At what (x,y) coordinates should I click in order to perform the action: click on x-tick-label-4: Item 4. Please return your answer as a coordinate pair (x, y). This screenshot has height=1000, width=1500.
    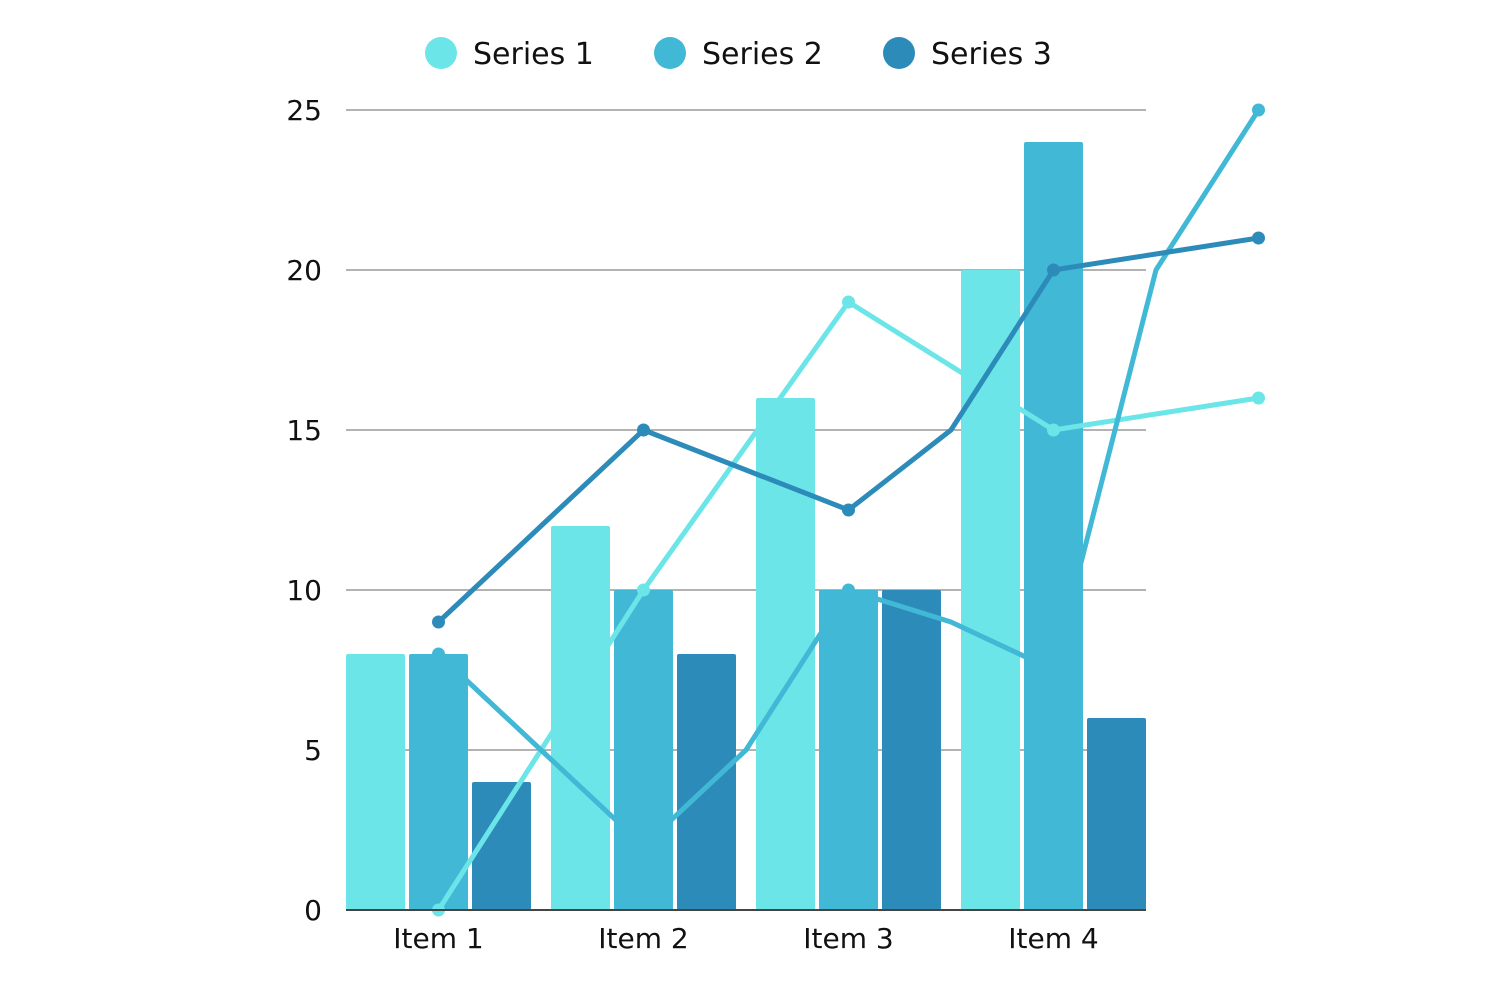
    Looking at the image, I should click on (1053, 938).